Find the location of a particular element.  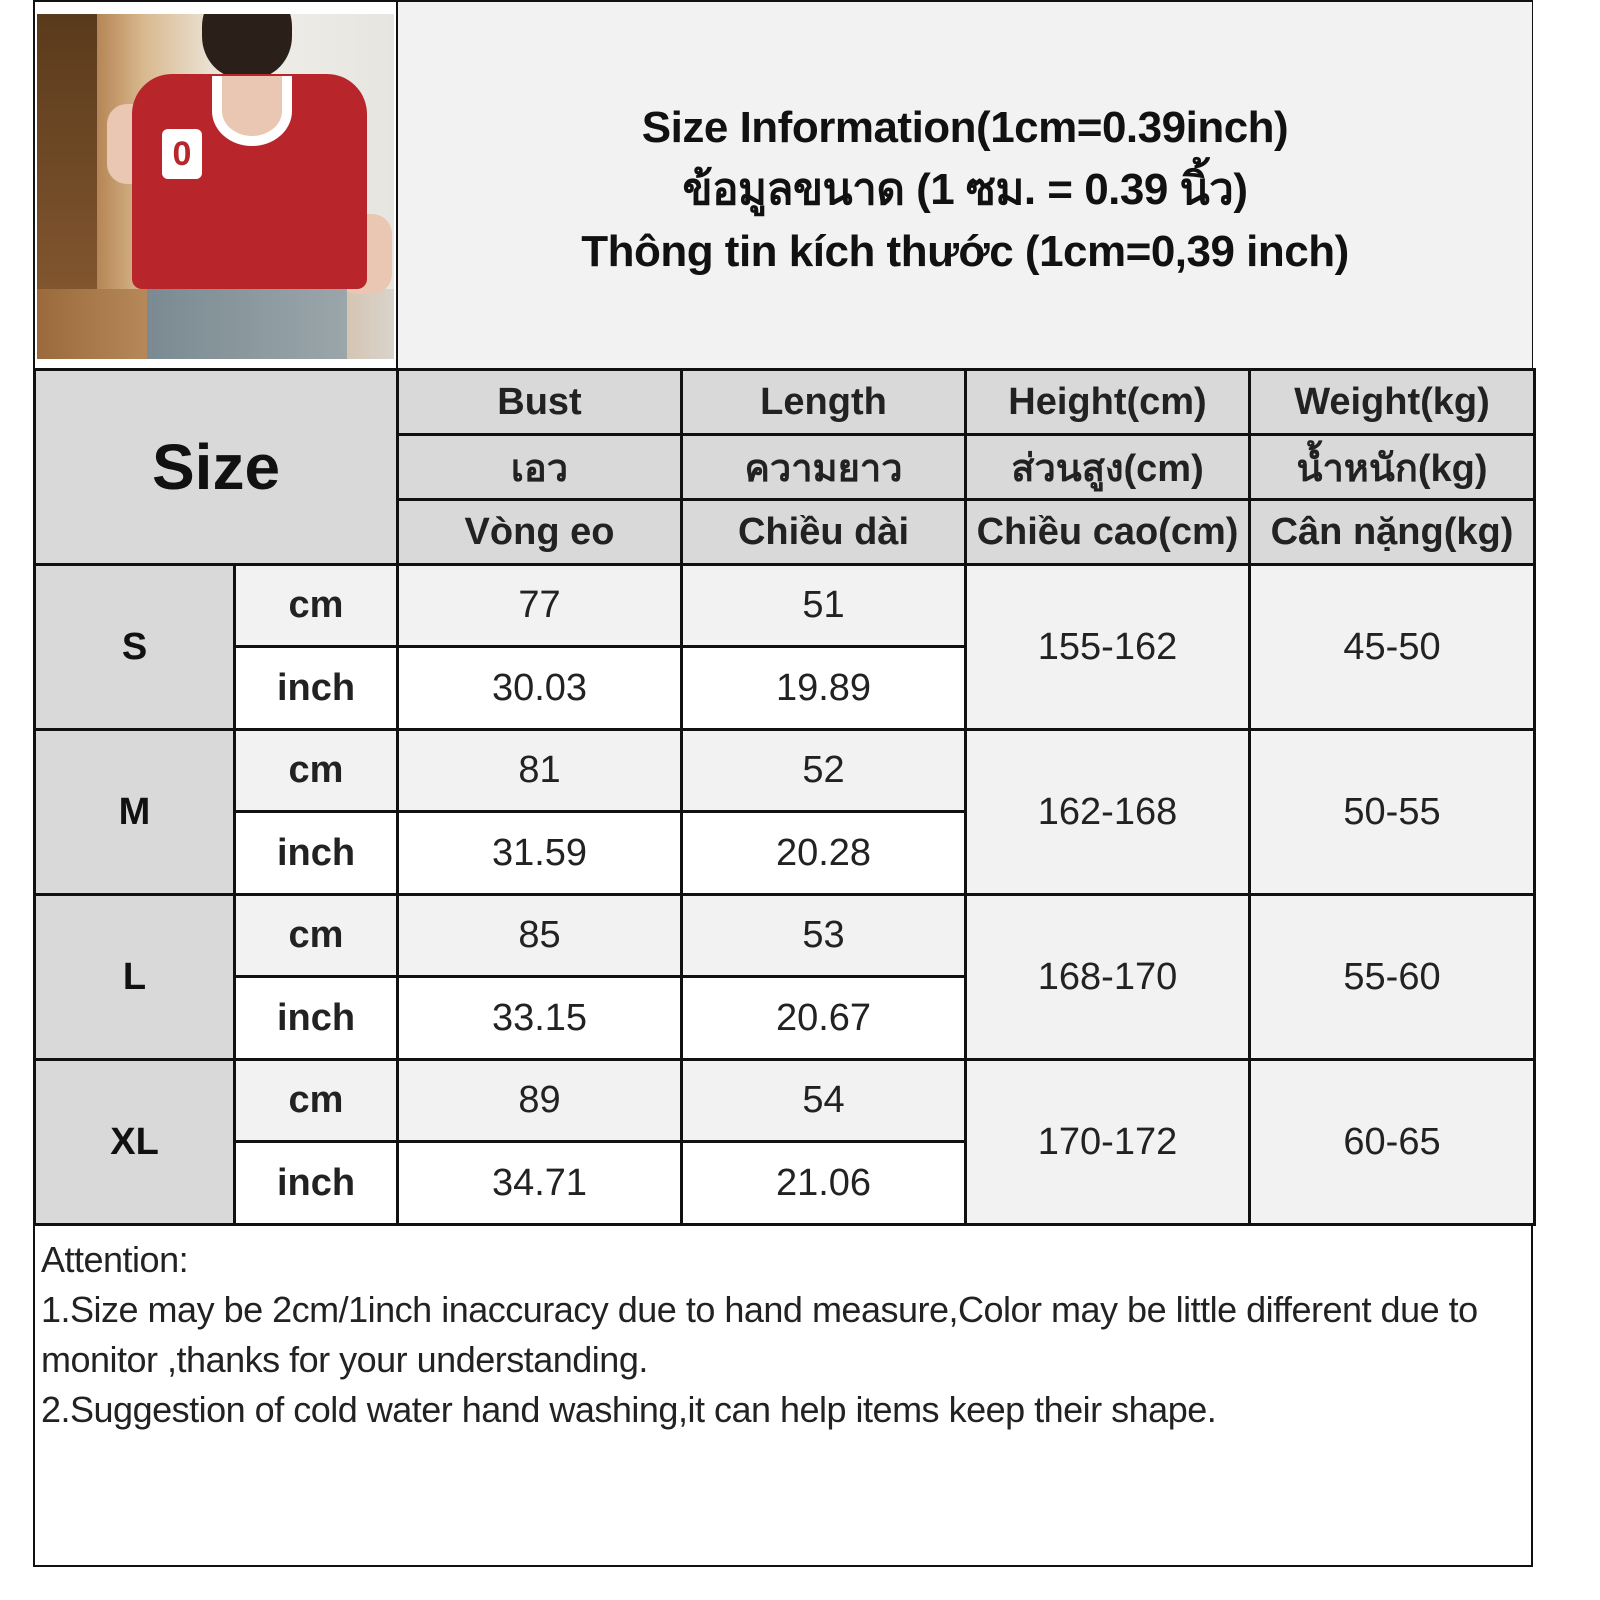

header-height-th: ส่วนสูง(cm) is located at coordinates (1107, 467).